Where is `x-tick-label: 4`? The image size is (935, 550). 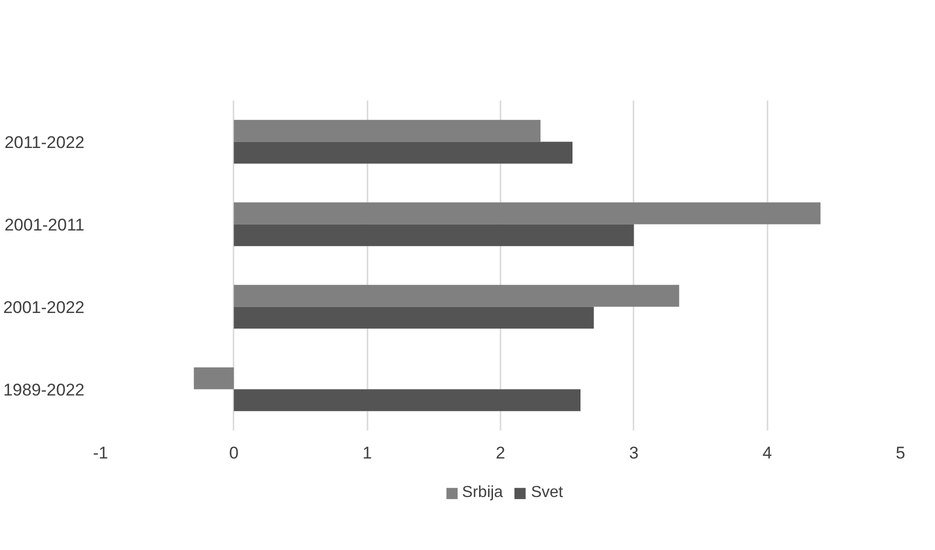 x-tick-label: 4 is located at coordinates (767, 453).